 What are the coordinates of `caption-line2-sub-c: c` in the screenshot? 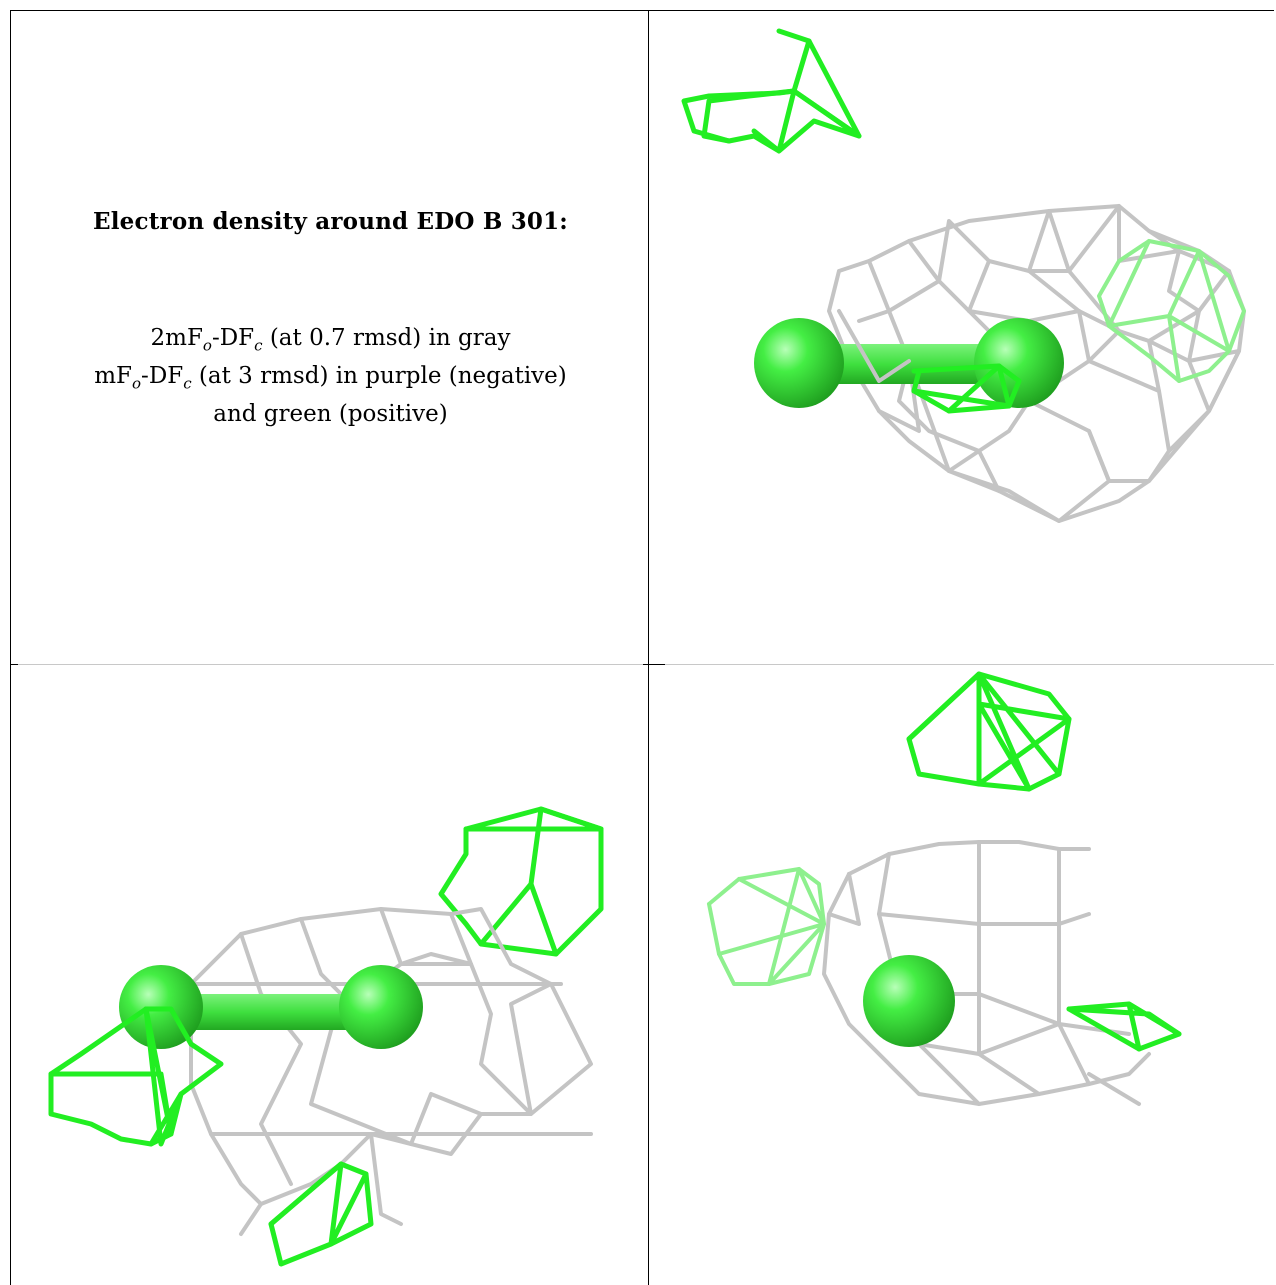 It's located at (187, 383).